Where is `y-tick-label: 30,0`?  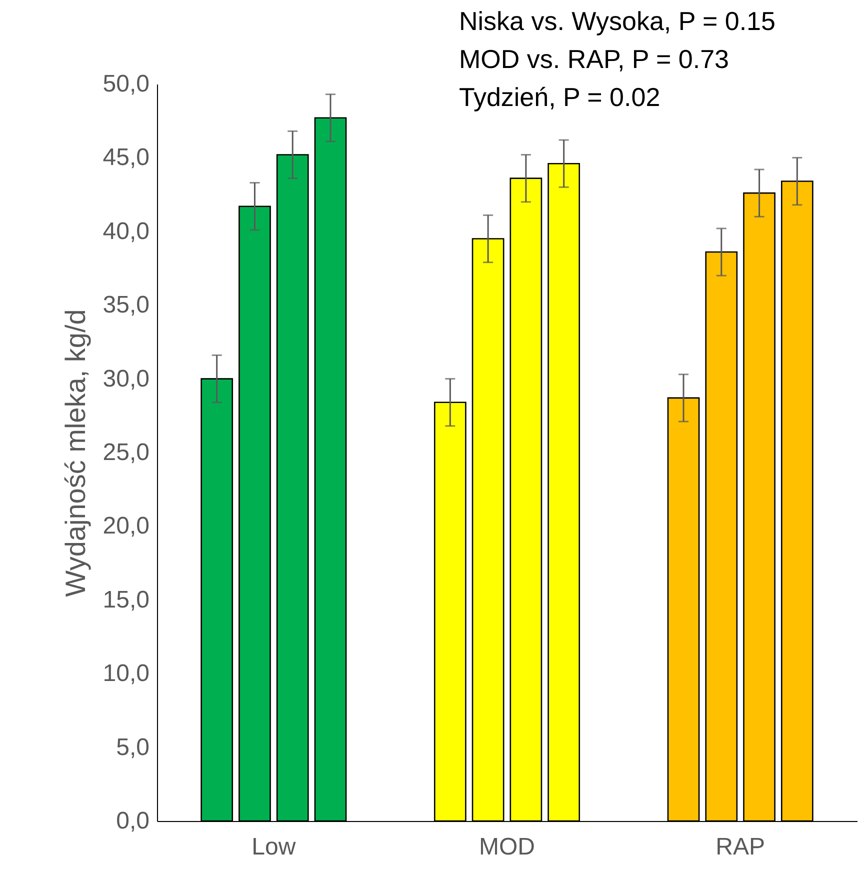
y-tick-label: 30,0 is located at coordinates (126, 378).